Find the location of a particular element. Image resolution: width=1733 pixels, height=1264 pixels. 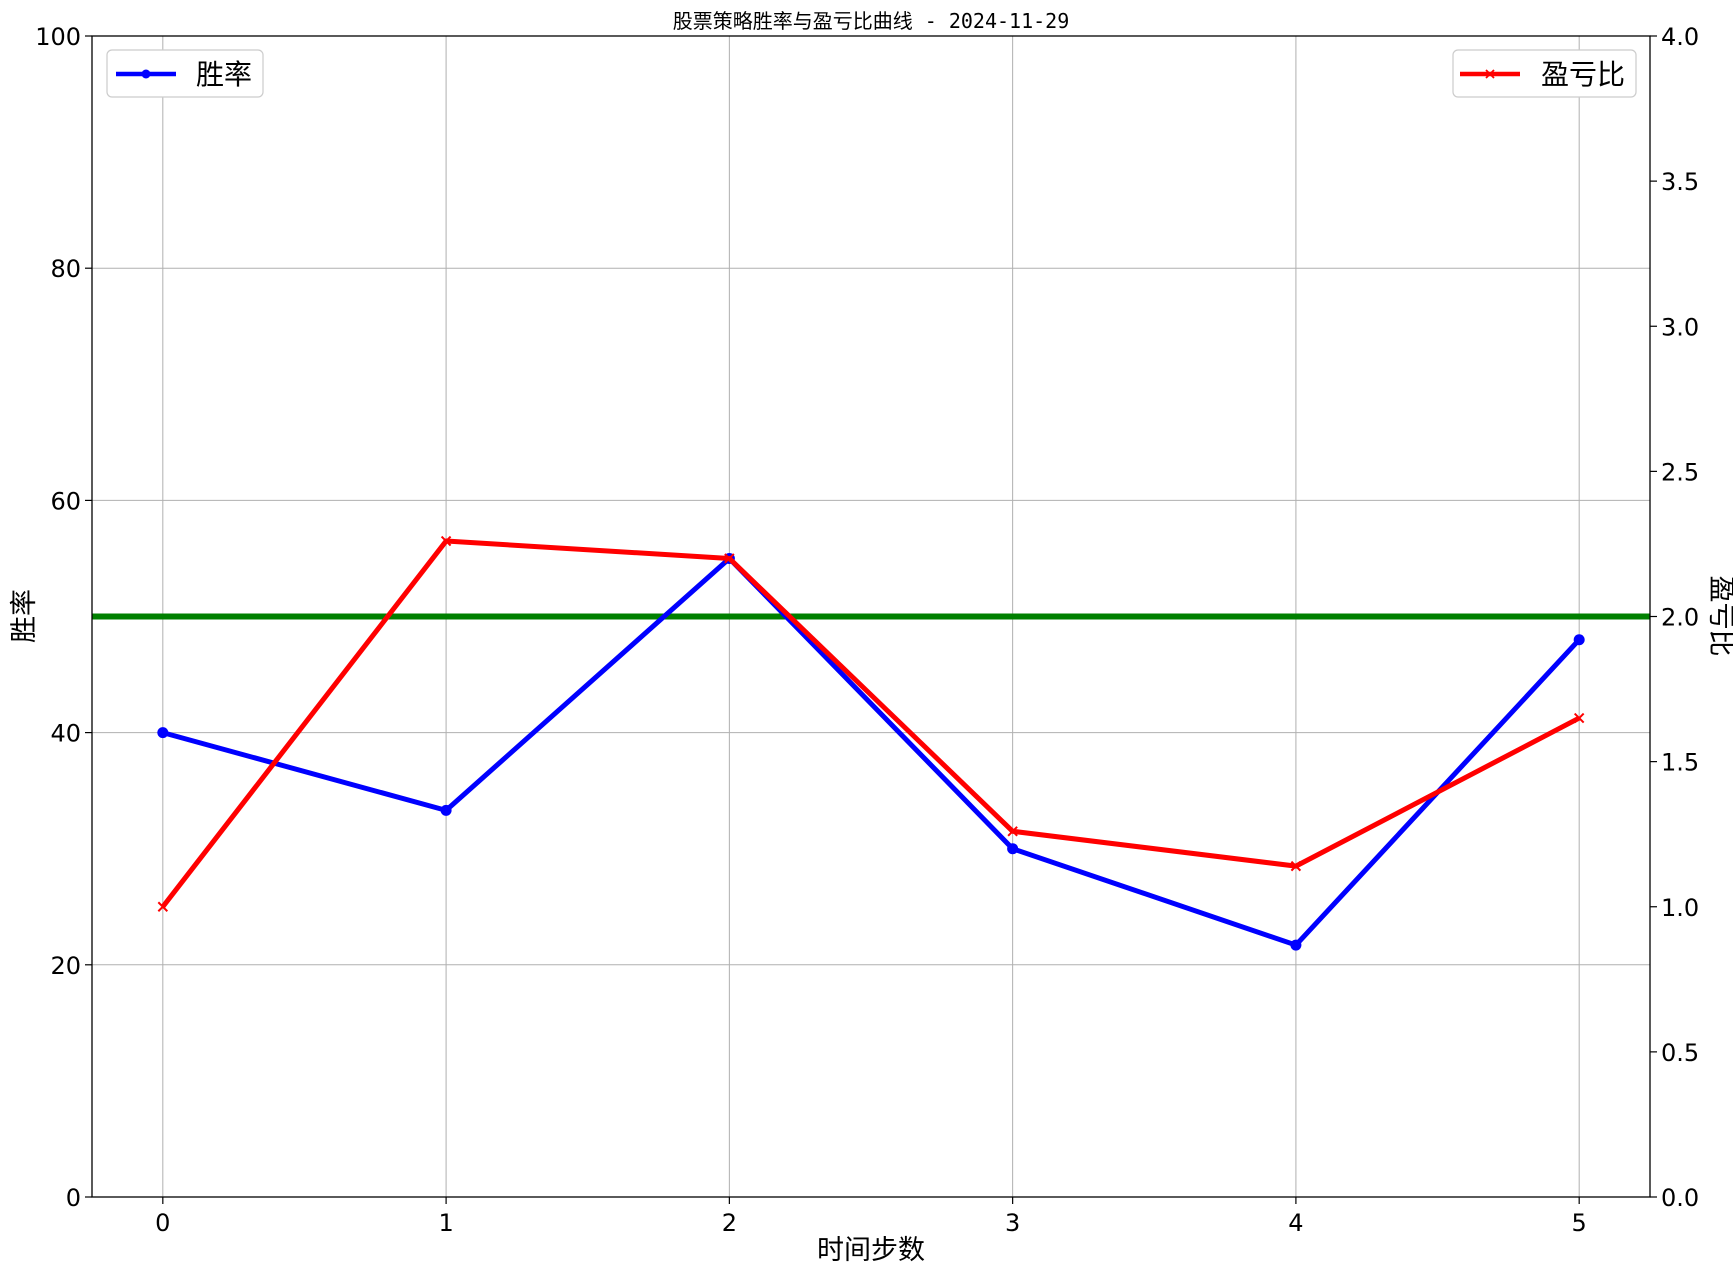

x-tick-label: 2 is located at coordinates (729, 1223).